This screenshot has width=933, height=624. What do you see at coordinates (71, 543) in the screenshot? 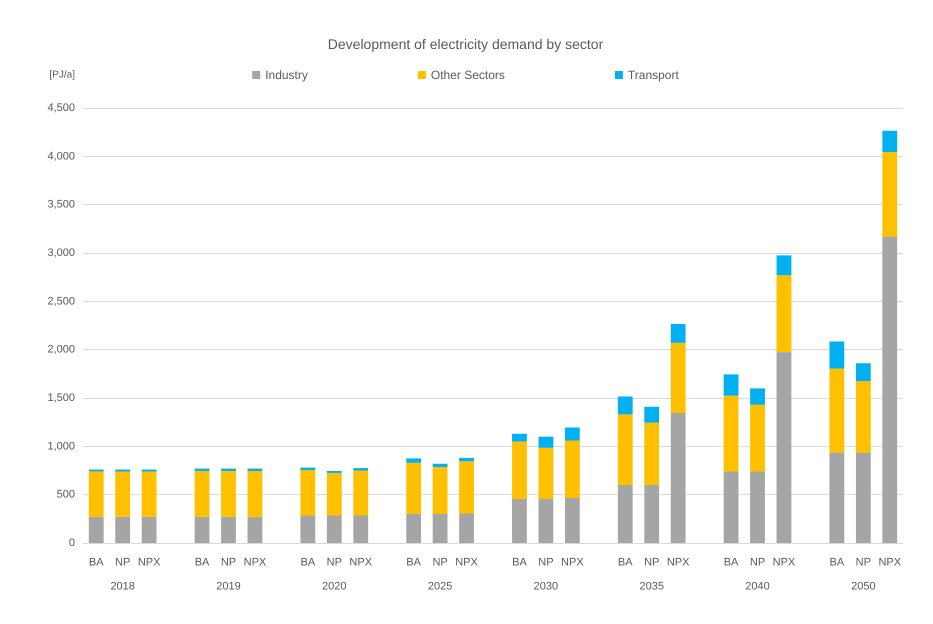
I see `y-tick-label: 0` at bounding box center [71, 543].